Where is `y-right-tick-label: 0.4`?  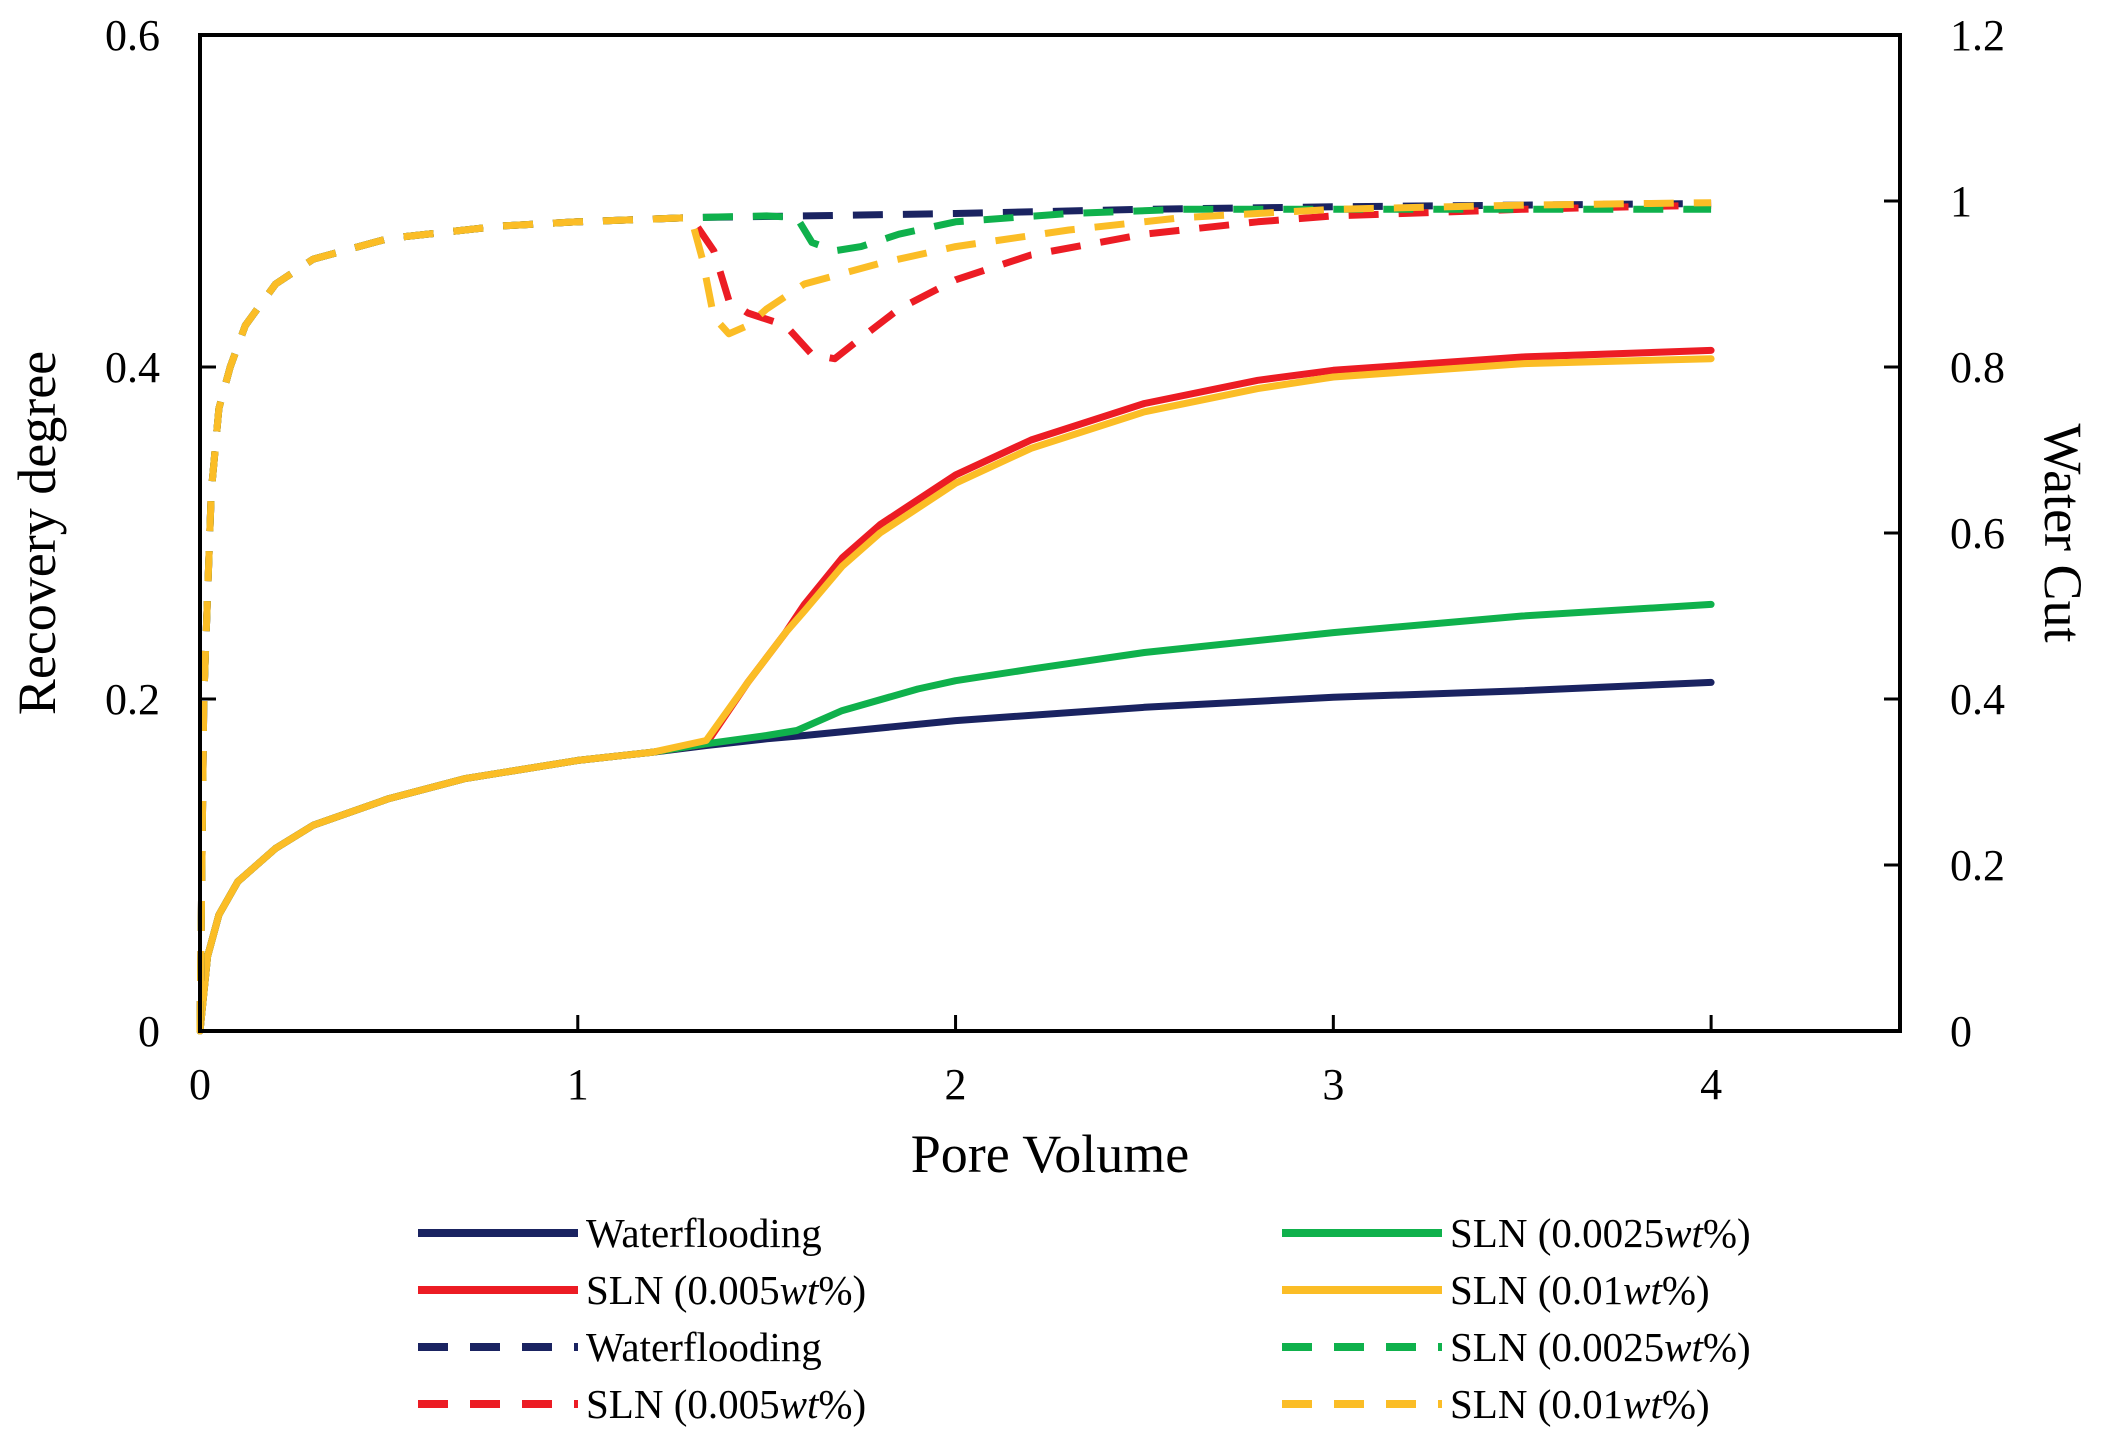 y-right-tick-label: 0.4 is located at coordinates (1977, 699).